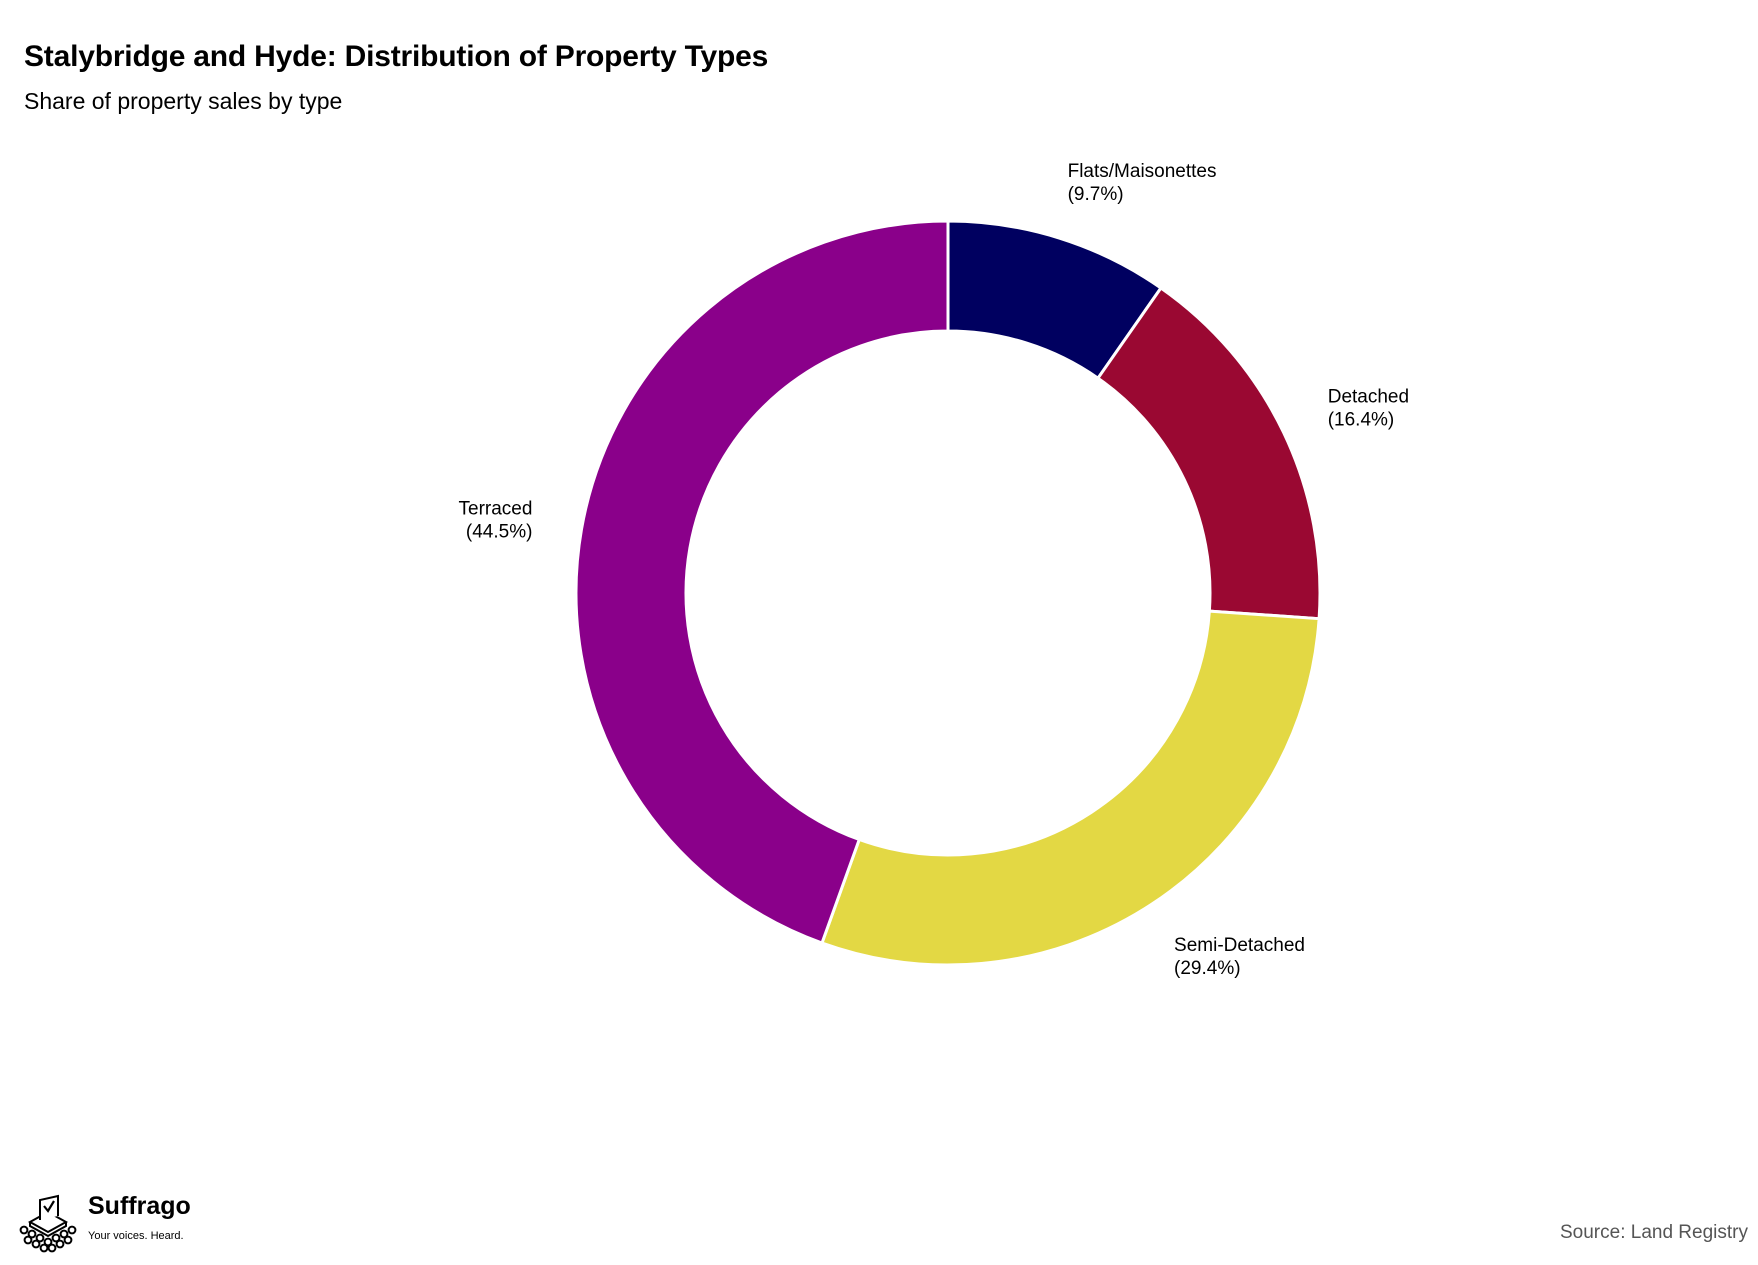 The height and width of the screenshot is (1265, 1758). What do you see at coordinates (1070, 788) in the screenshot?
I see `slice-semi-detached` at bounding box center [1070, 788].